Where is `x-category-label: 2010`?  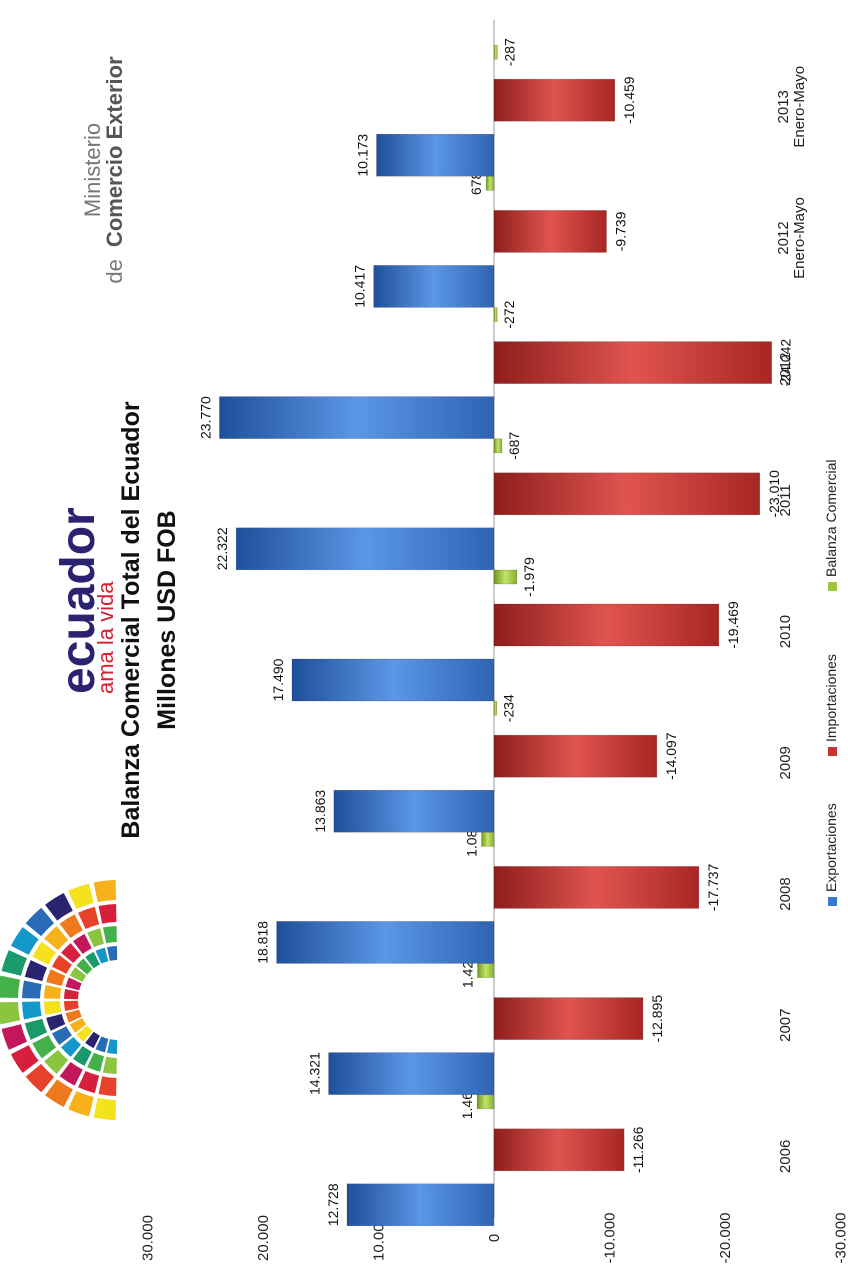 x-category-label: 2010 is located at coordinates (785, 631).